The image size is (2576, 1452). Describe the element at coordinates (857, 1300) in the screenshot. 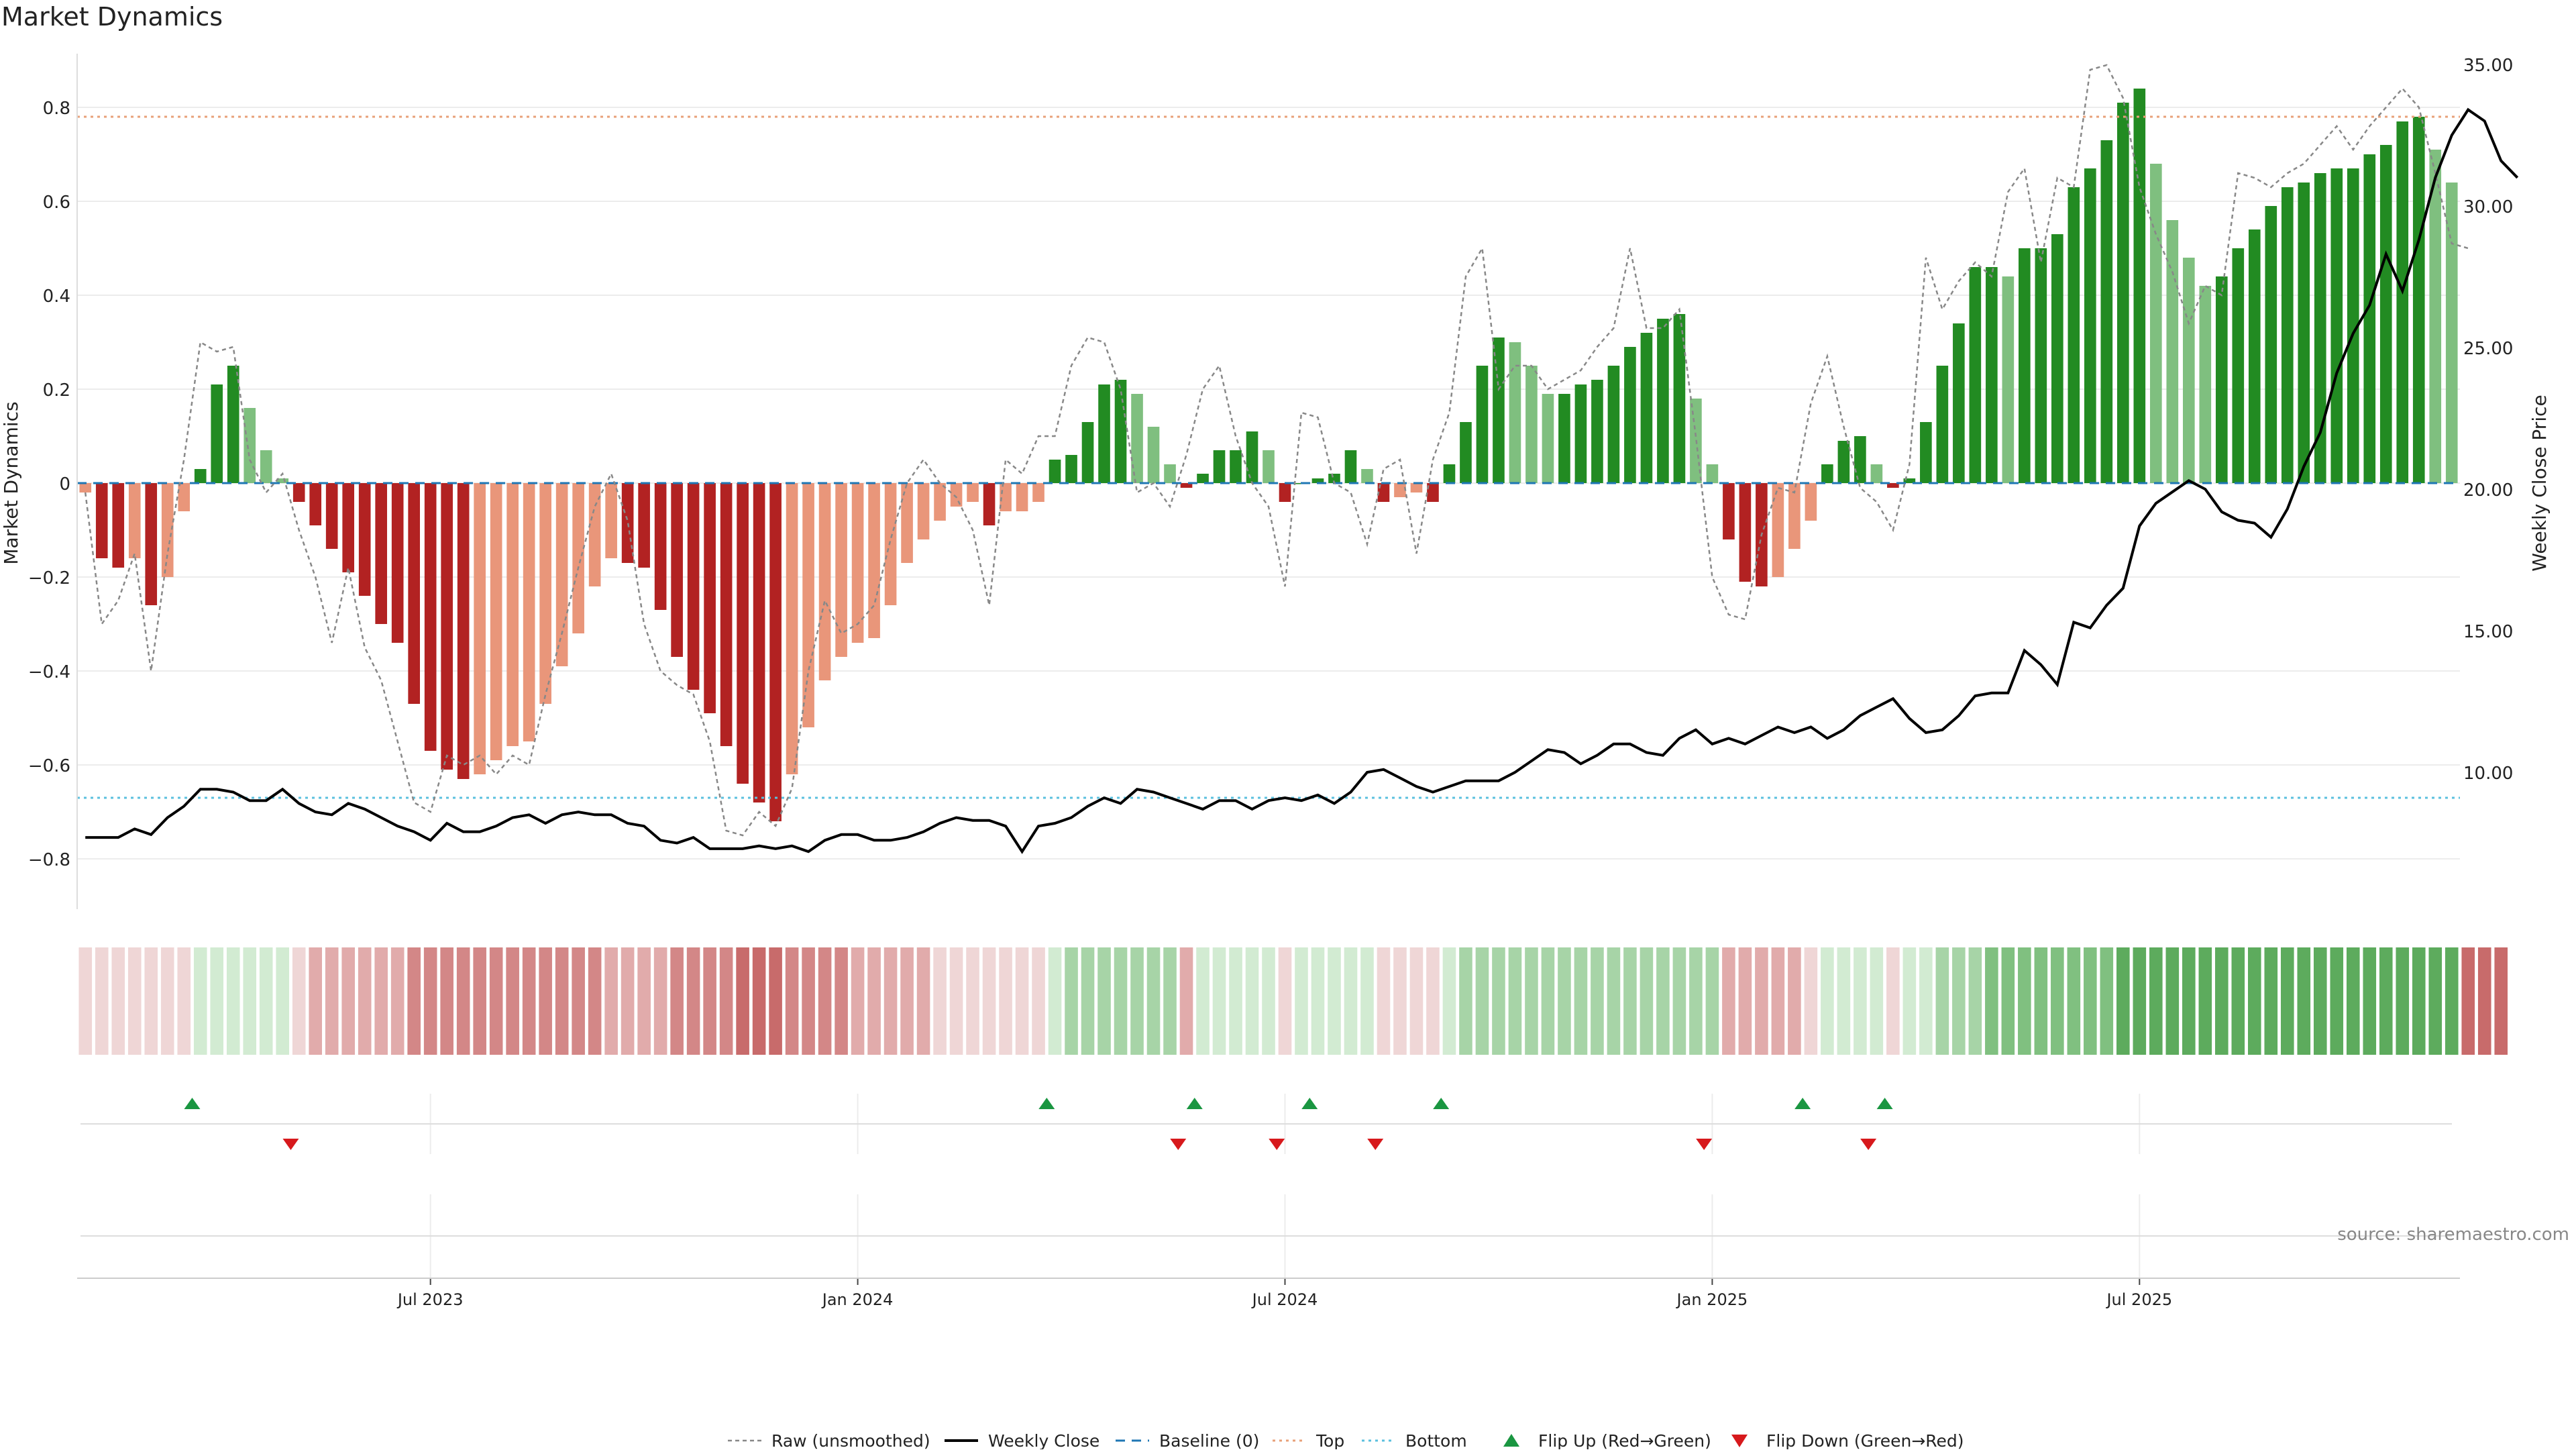

I see `x-tick-label: Jan 2024` at that location.